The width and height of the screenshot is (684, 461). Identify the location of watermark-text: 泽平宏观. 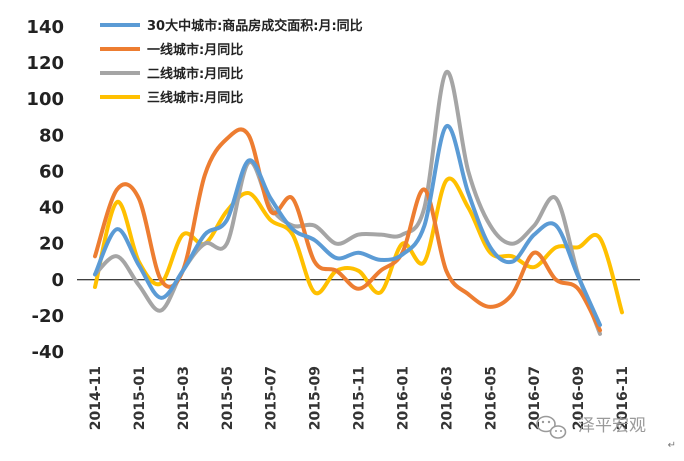
(612, 426).